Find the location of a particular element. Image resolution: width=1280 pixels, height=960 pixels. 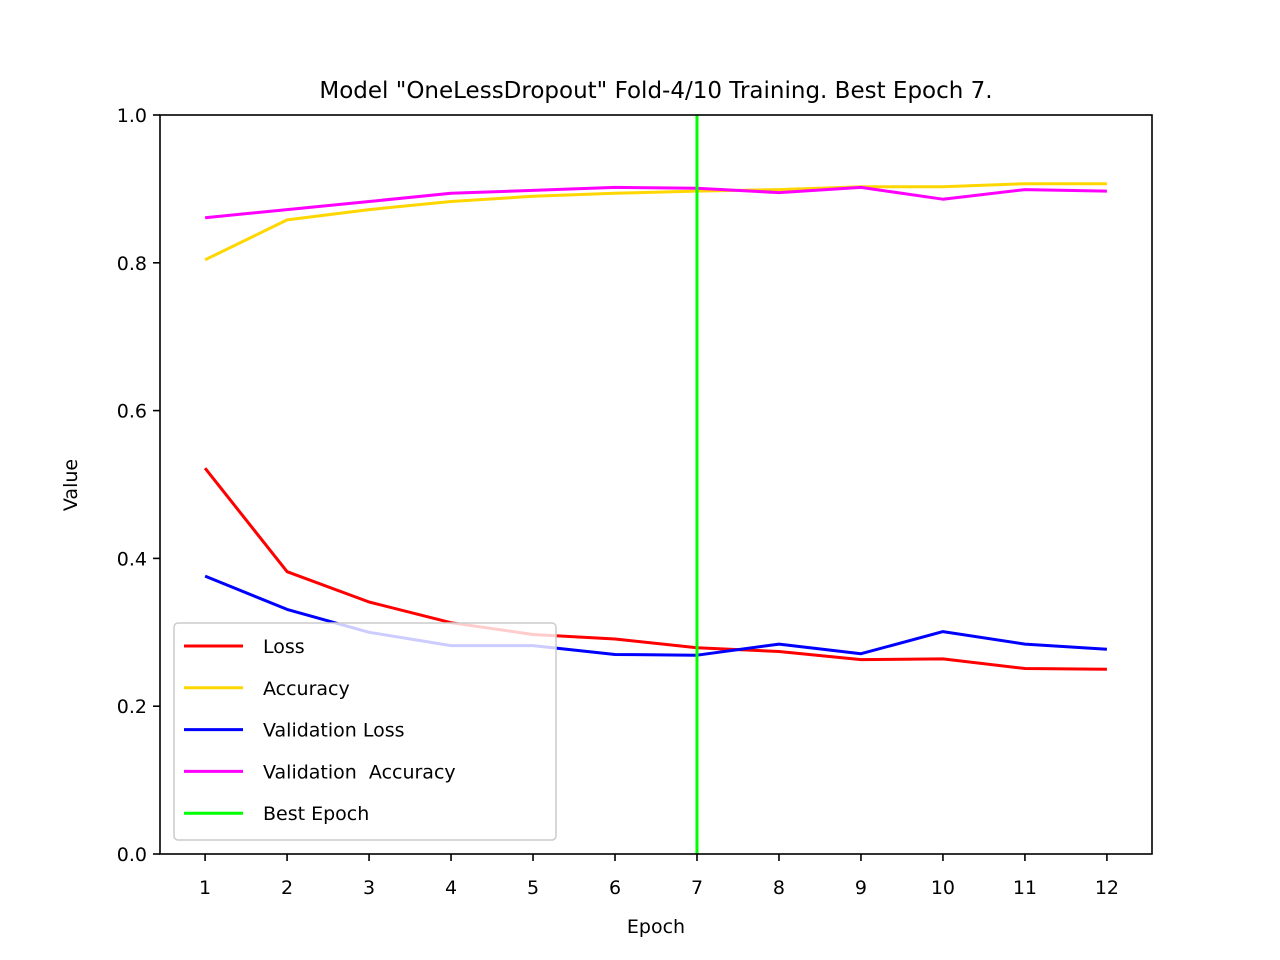

x-tick-label: 1 is located at coordinates (205, 888).